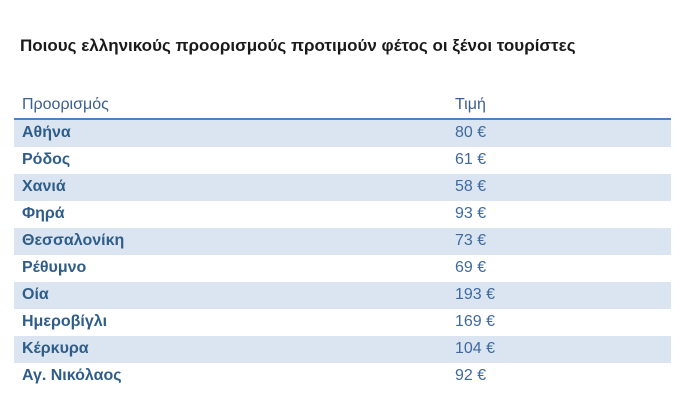 Image resolution: width=698 pixels, height=412 pixels. I want to click on destination-name: Χανιά, so click(44, 186).